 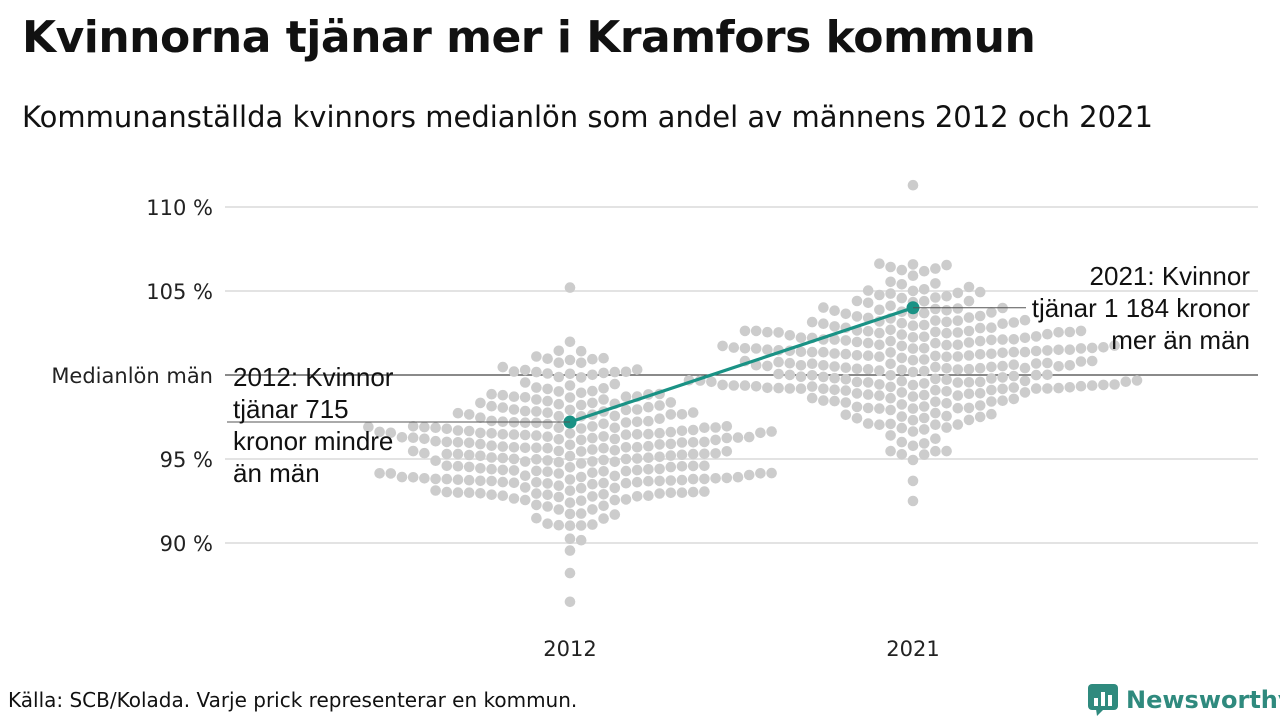 I want to click on x-tick-label: 2021, so click(x=912, y=649).